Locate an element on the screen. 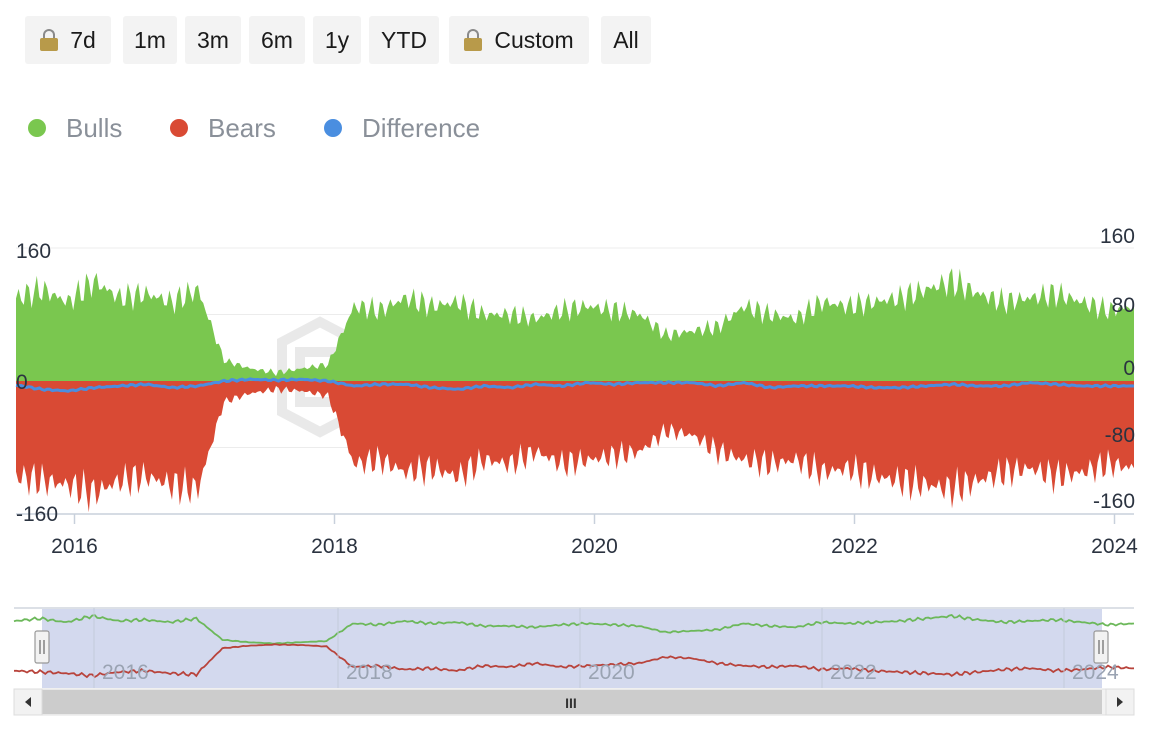 Image resolution: width=1163 pixels, height=734 pixels. navigator-right-handle is located at coordinates (1101, 647).